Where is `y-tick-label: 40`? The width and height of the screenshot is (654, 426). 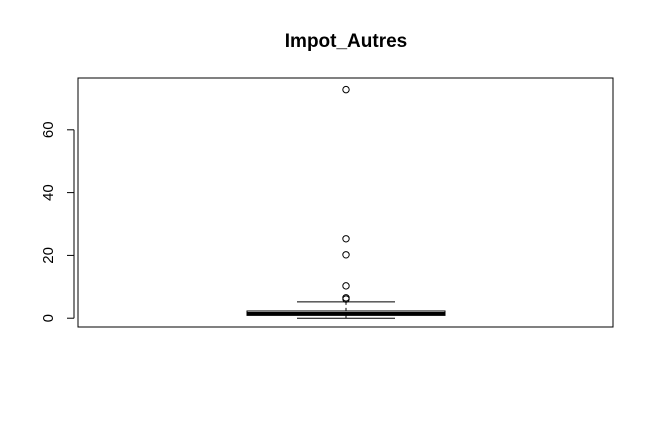 y-tick-label: 40 is located at coordinates (48, 192).